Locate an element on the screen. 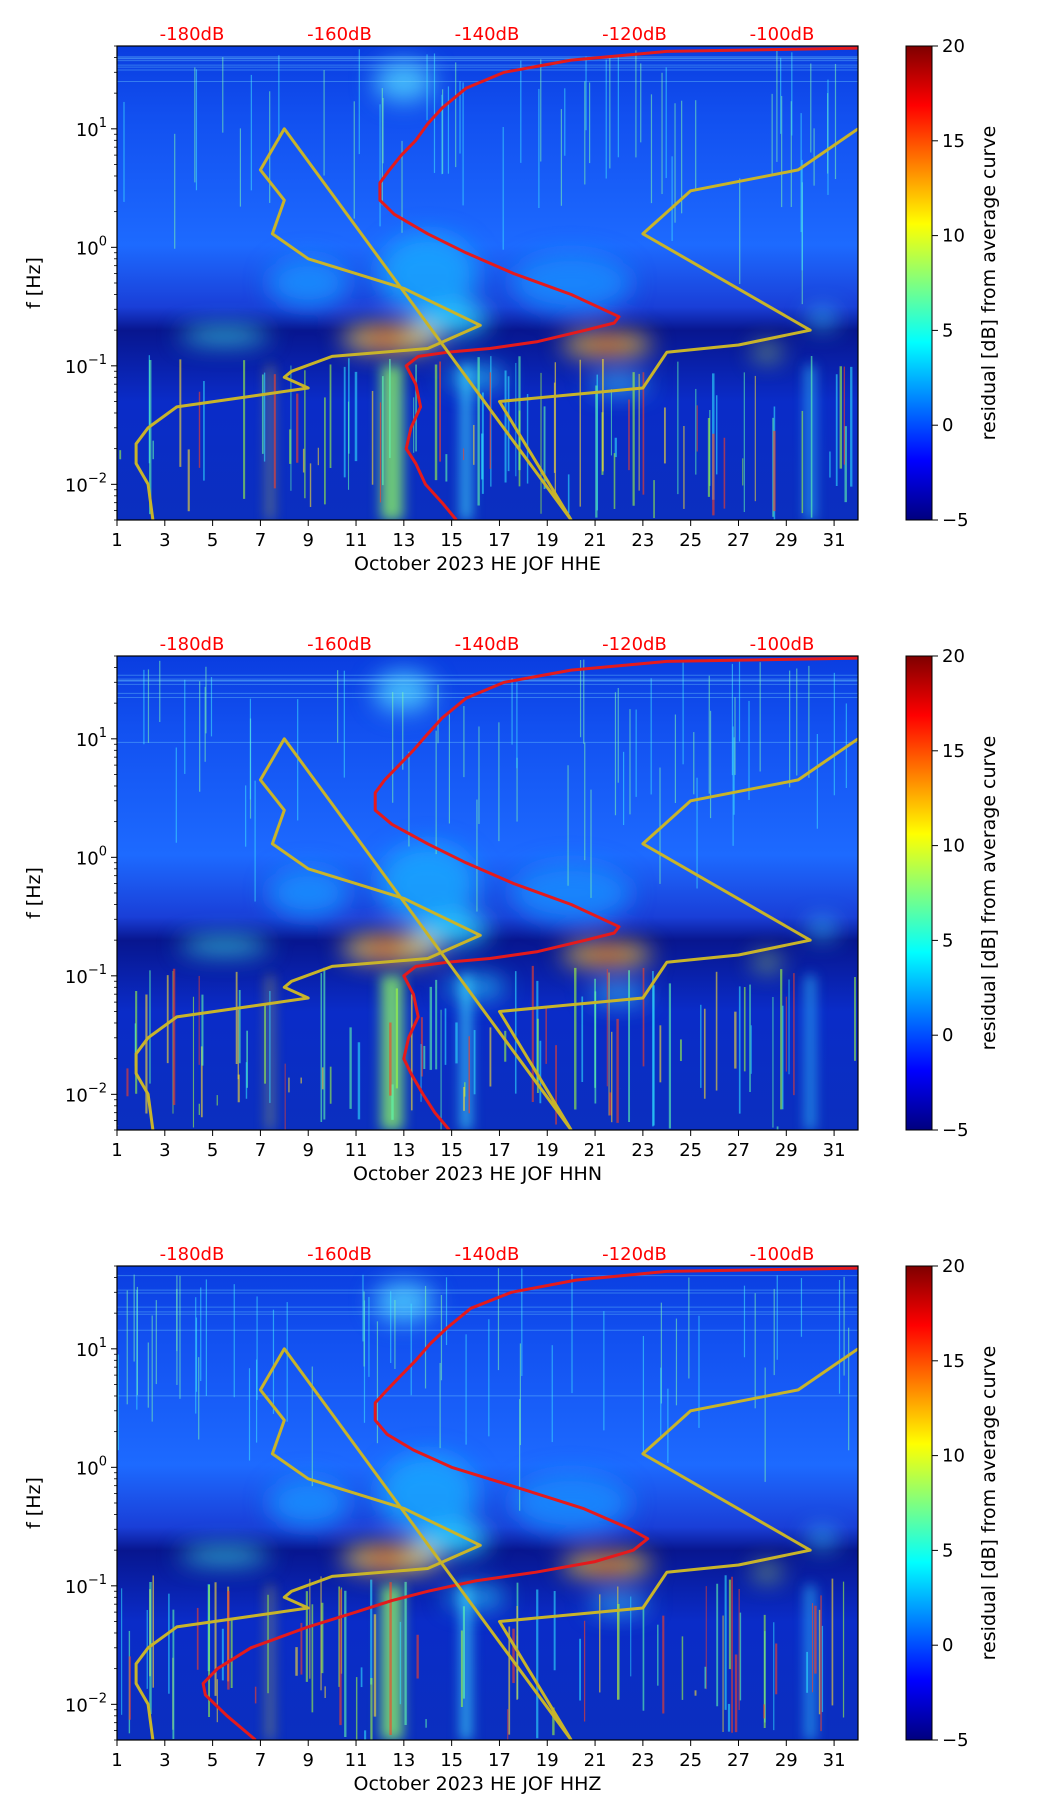 Image resolution: width=1052 pixels, height=1806 pixels. x-tick-label: 17 is located at coordinates (499, 540).